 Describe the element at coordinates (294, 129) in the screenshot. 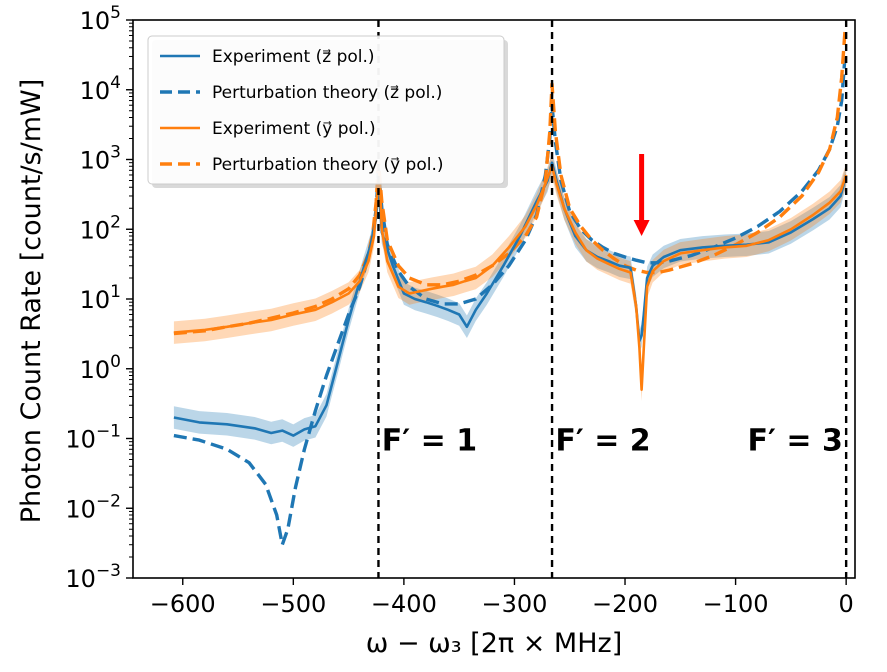

I see `legend-label-2: Experiment (y⃗ pol.)` at that location.